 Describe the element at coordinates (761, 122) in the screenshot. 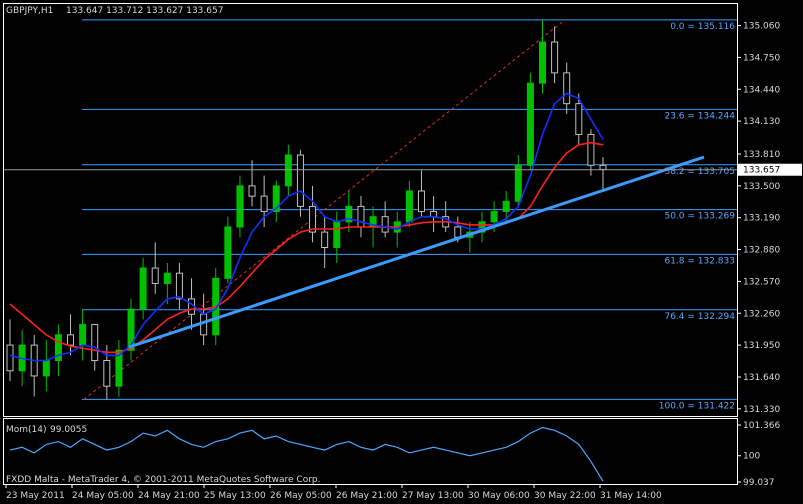

I see `price-tick-label: 134.130` at that location.